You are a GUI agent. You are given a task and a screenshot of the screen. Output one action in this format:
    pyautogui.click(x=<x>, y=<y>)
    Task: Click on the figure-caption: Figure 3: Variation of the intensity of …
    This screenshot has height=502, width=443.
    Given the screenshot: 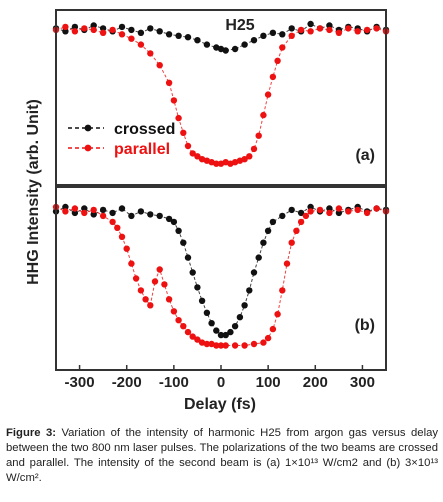 What is the action you would take?
    pyautogui.click(x=222, y=456)
    